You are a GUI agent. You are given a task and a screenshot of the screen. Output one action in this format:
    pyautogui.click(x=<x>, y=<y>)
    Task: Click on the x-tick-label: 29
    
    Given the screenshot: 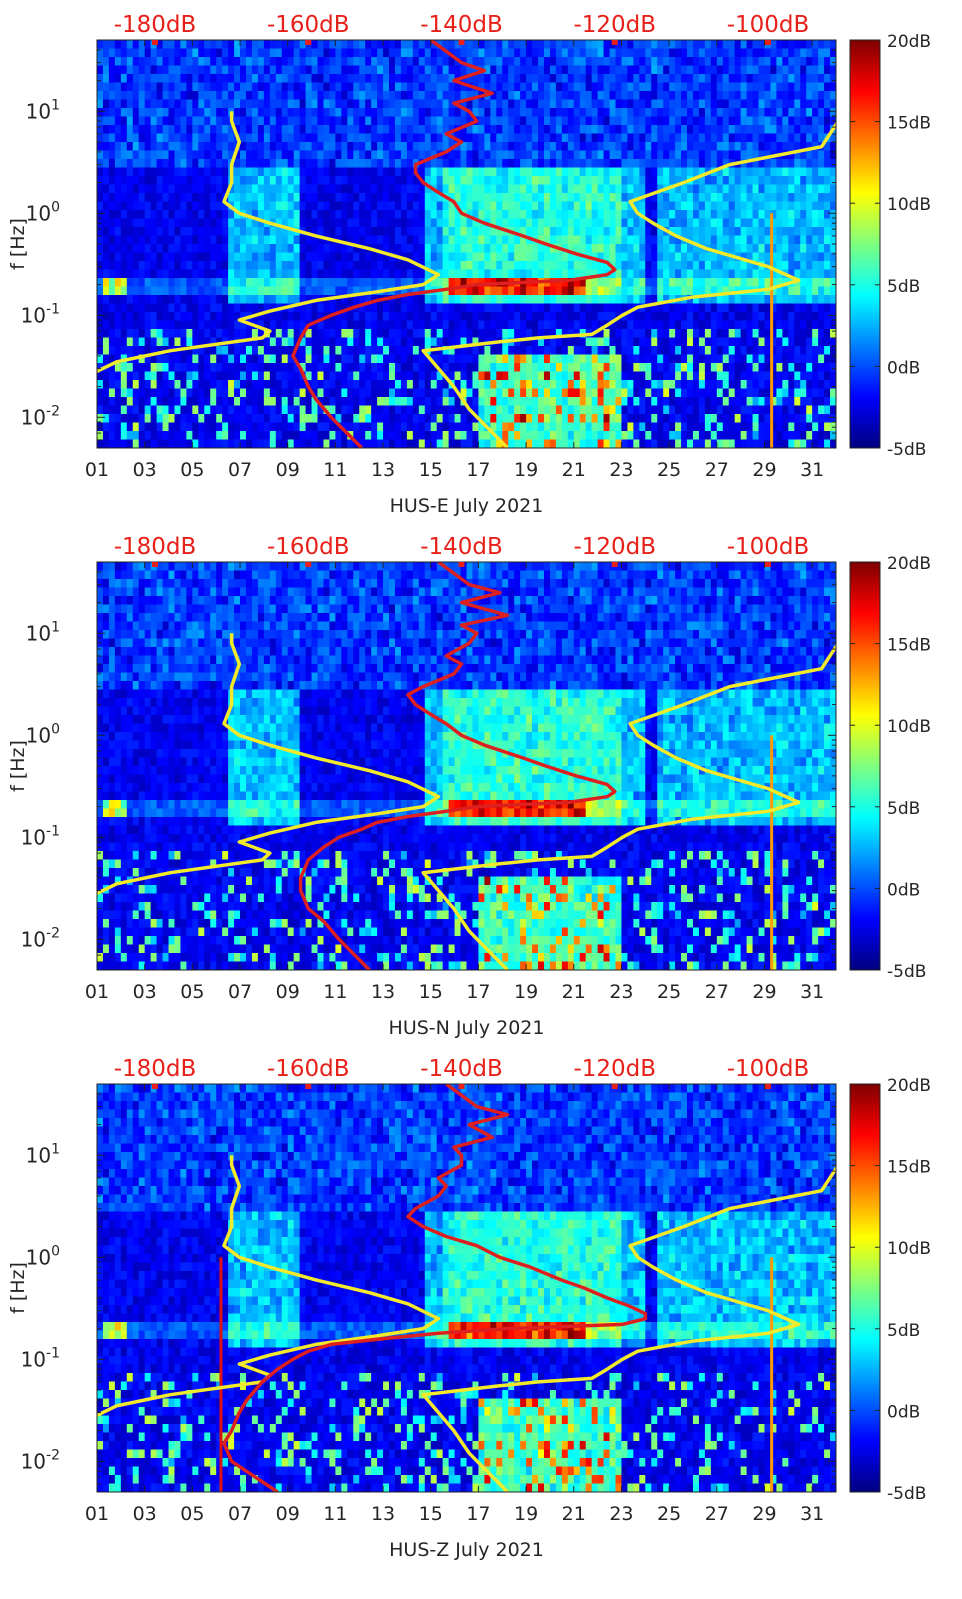 What is the action you would take?
    pyautogui.click(x=764, y=992)
    